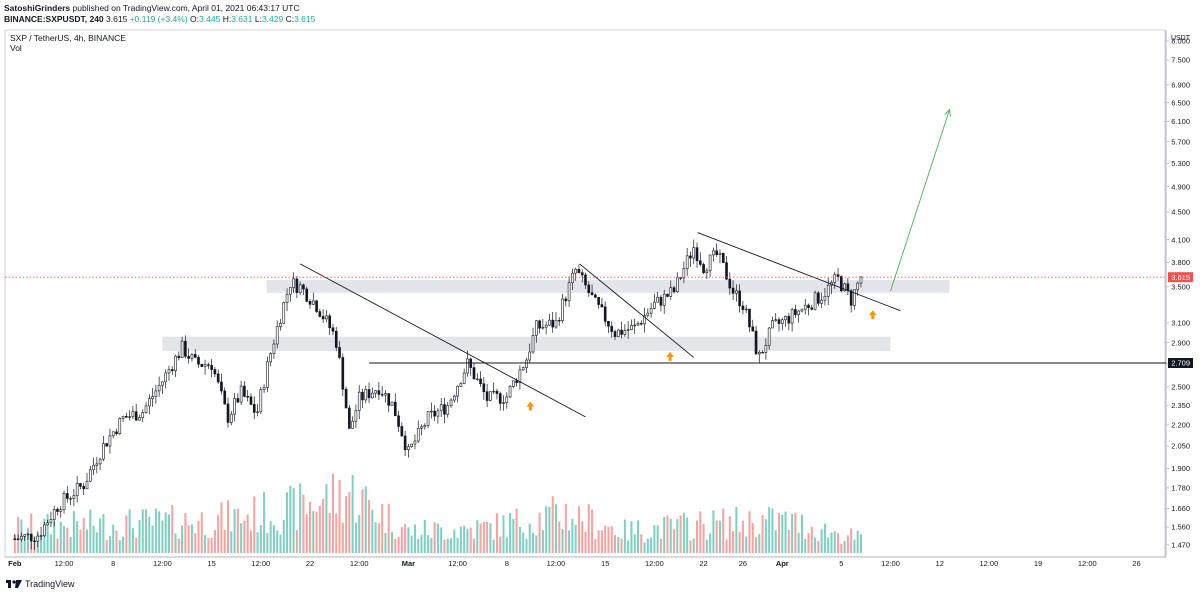 The width and height of the screenshot is (1200, 595). Describe the element at coordinates (507, 563) in the screenshot. I see `x-tick-label: 8` at that location.